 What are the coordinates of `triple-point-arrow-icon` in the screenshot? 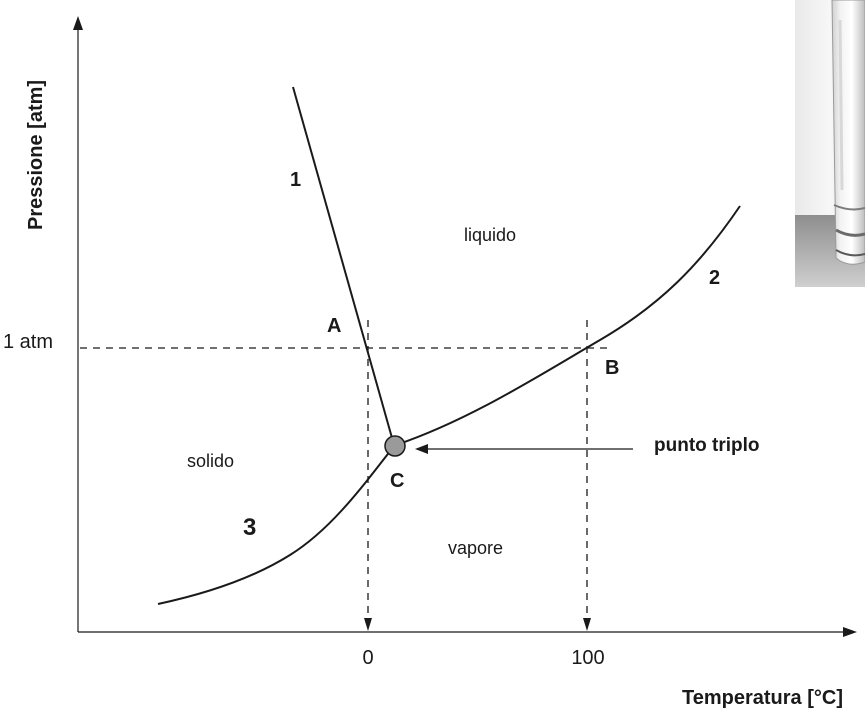 It's located at (421, 449).